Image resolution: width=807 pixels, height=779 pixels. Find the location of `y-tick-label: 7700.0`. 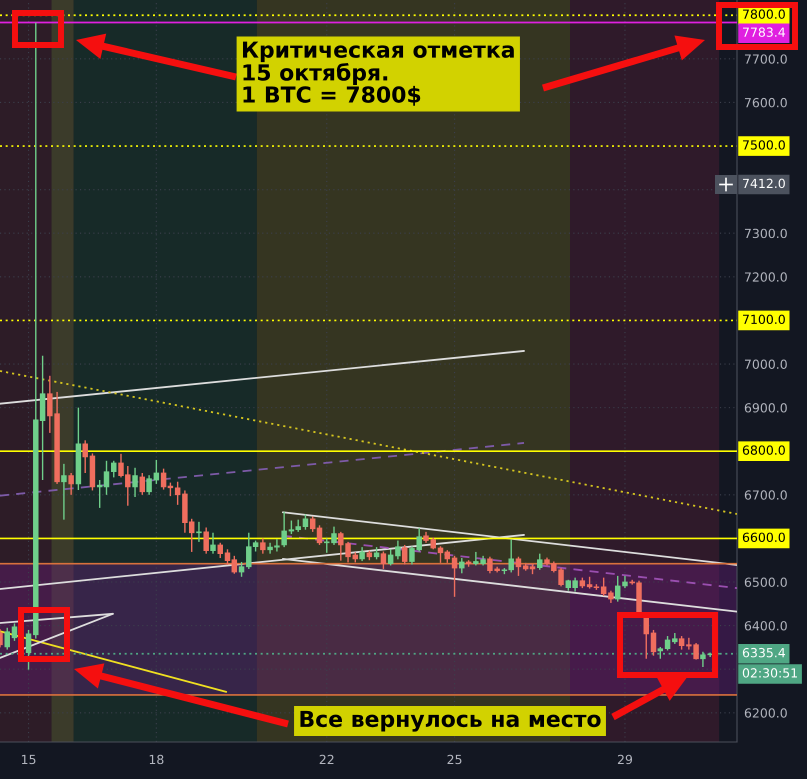

y-tick-label: 7700.0 is located at coordinates (765, 59).